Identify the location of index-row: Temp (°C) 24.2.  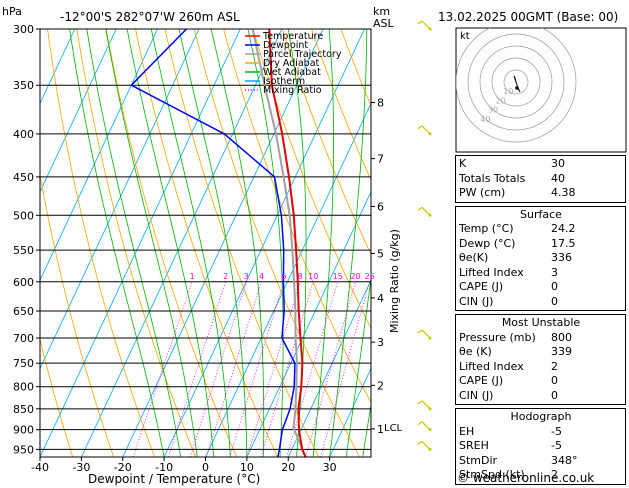
(541, 229).